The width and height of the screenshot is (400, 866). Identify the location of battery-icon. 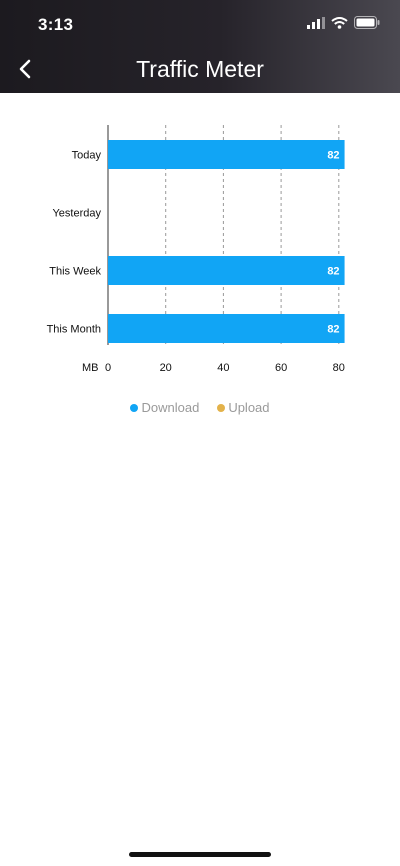
(367, 22).